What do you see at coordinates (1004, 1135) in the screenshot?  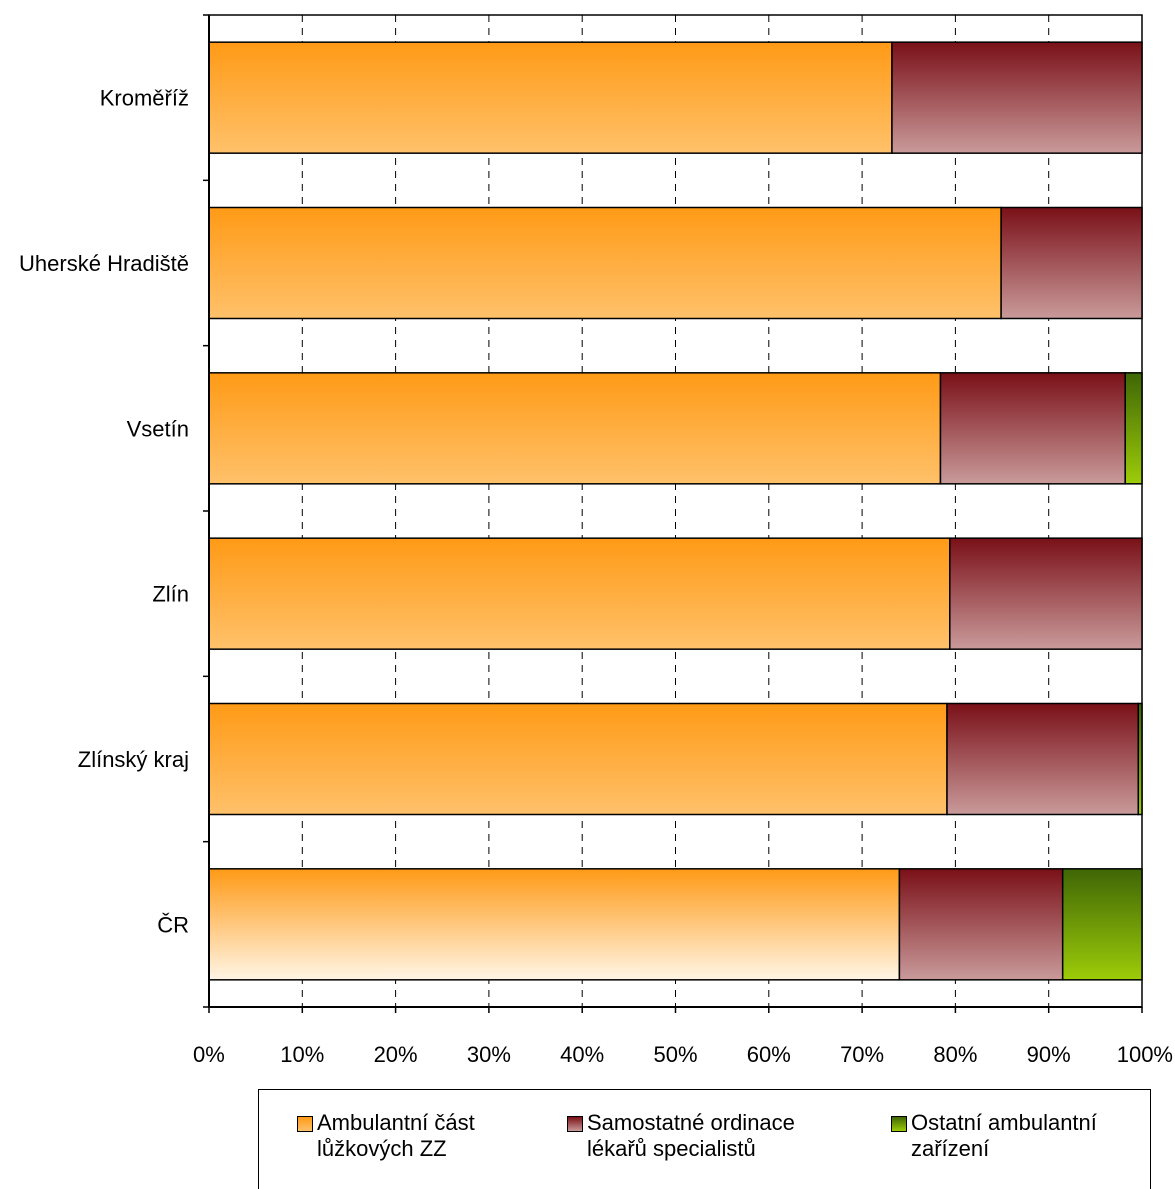 I see `legend-label-ostatni-zarizeni: Ostatní ambulantní zařízení` at bounding box center [1004, 1135].